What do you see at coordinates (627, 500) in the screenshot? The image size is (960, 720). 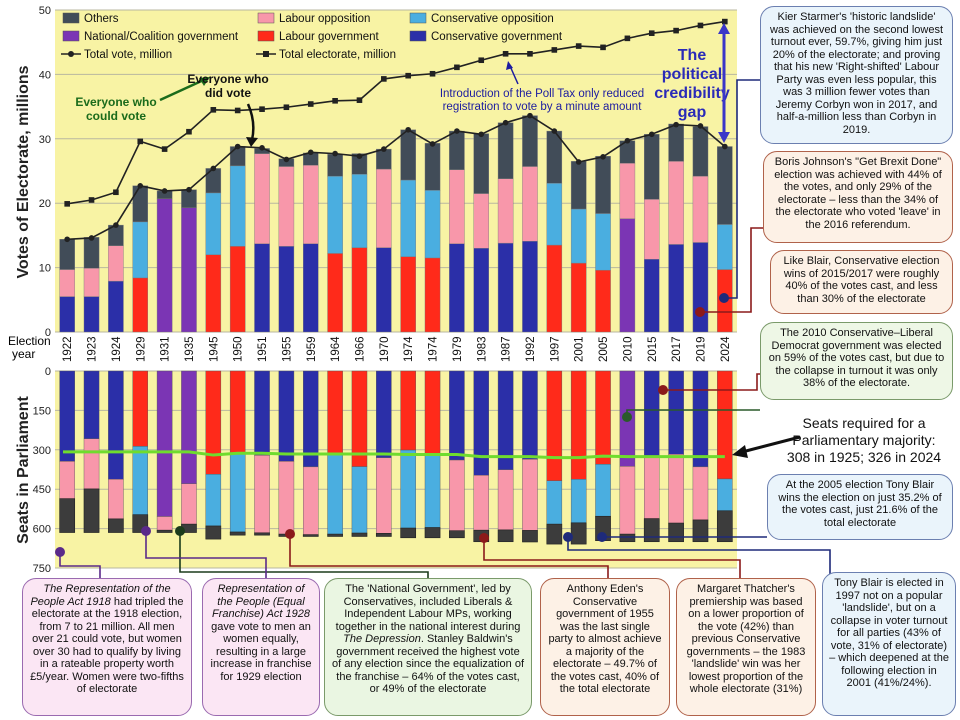 I see `seat-bar-opposition-2010` at bounding box center [627, 500].